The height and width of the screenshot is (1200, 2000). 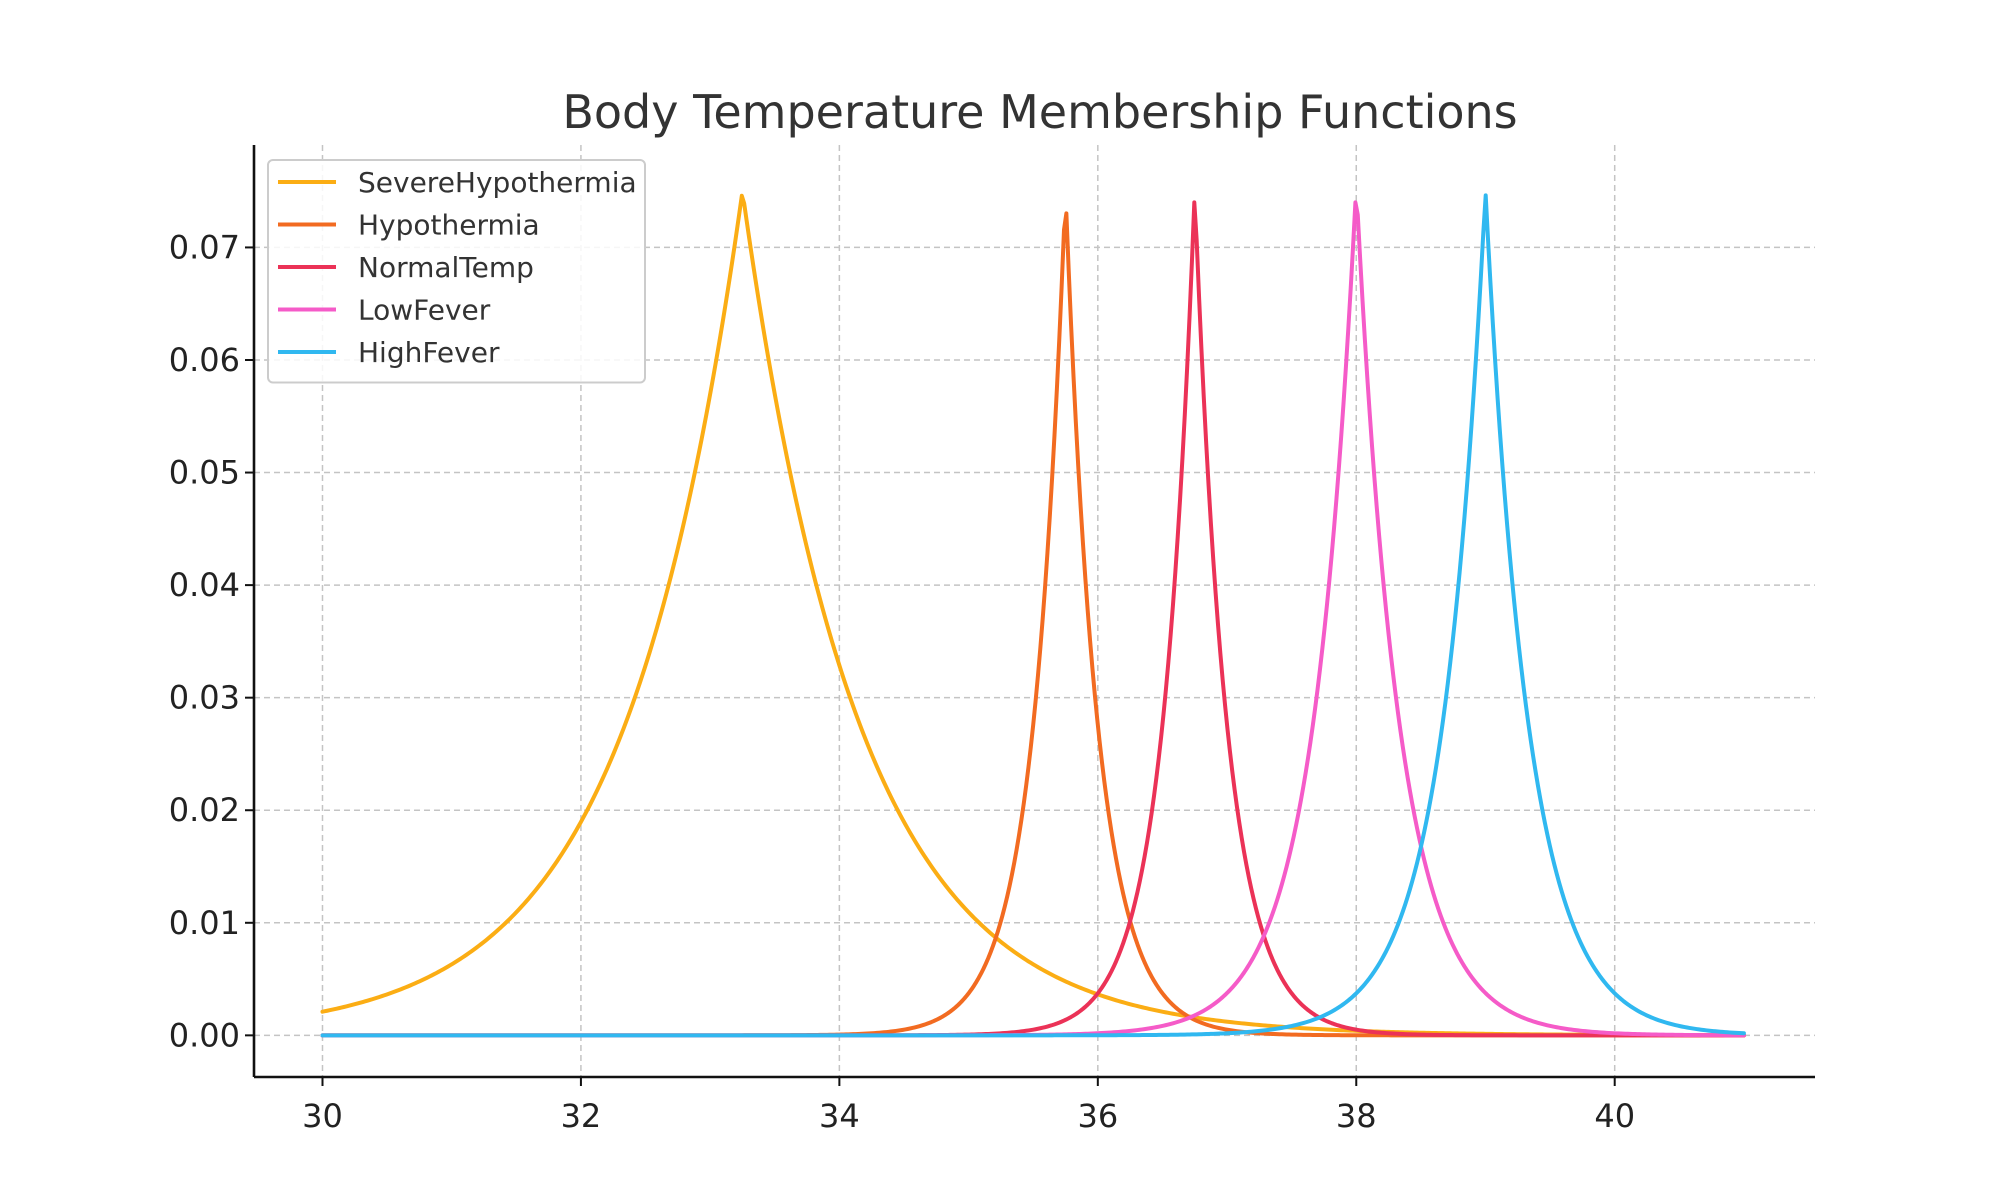 What do you see at coordinates (204, 923) in the screenshot?
I see `y-tick-label: 0.01` at bounding box center [204, 923].